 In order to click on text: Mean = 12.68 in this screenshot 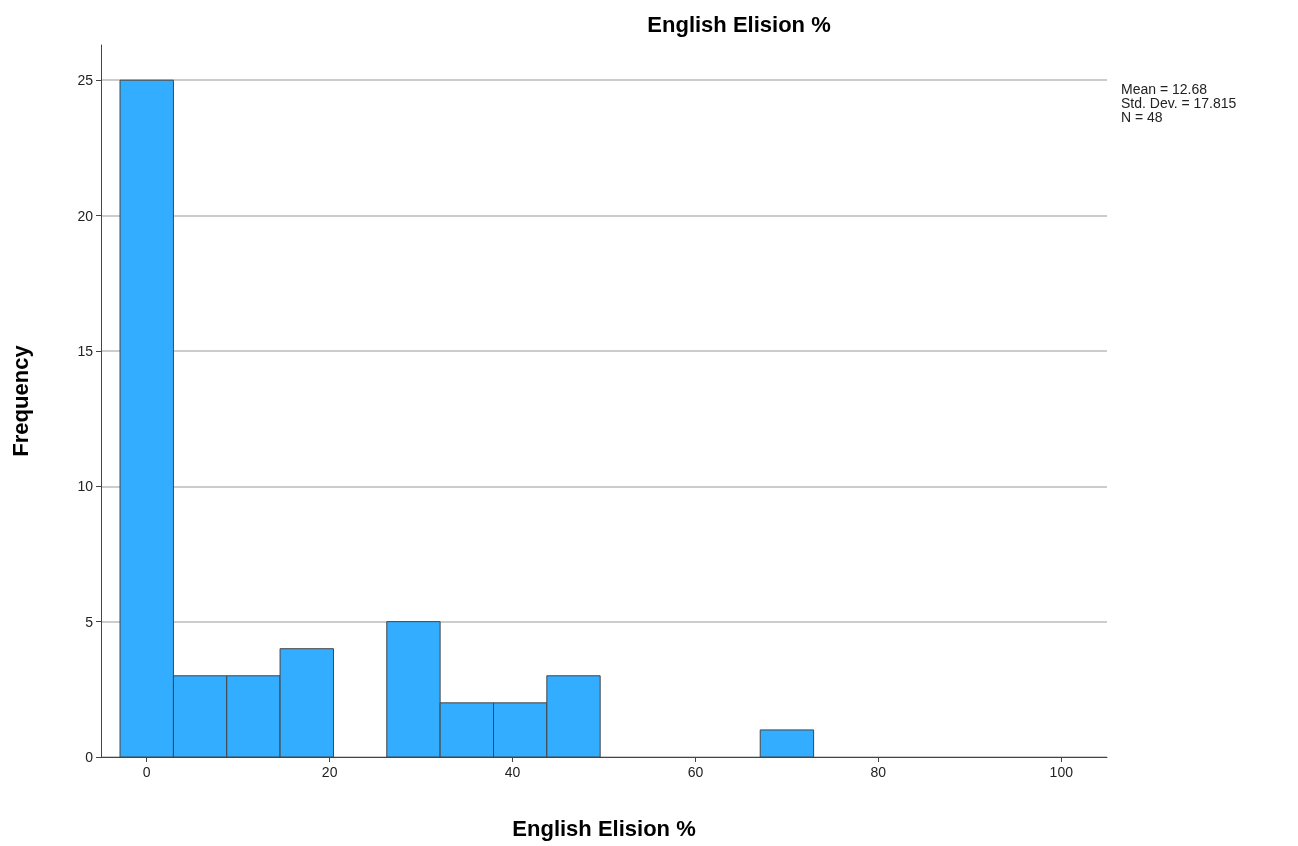, I will do `click(1164, 89)`.